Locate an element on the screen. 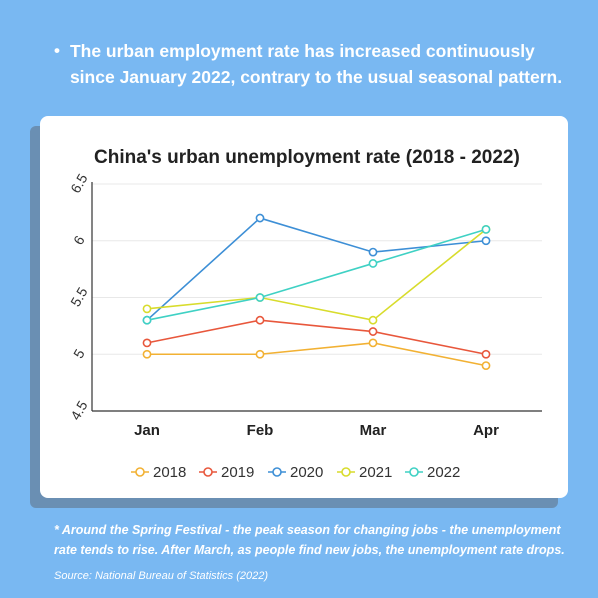 The width and height of the screenshot is (598, 598). legend-label-2022: 2022 is located at coordinates (443, 472).